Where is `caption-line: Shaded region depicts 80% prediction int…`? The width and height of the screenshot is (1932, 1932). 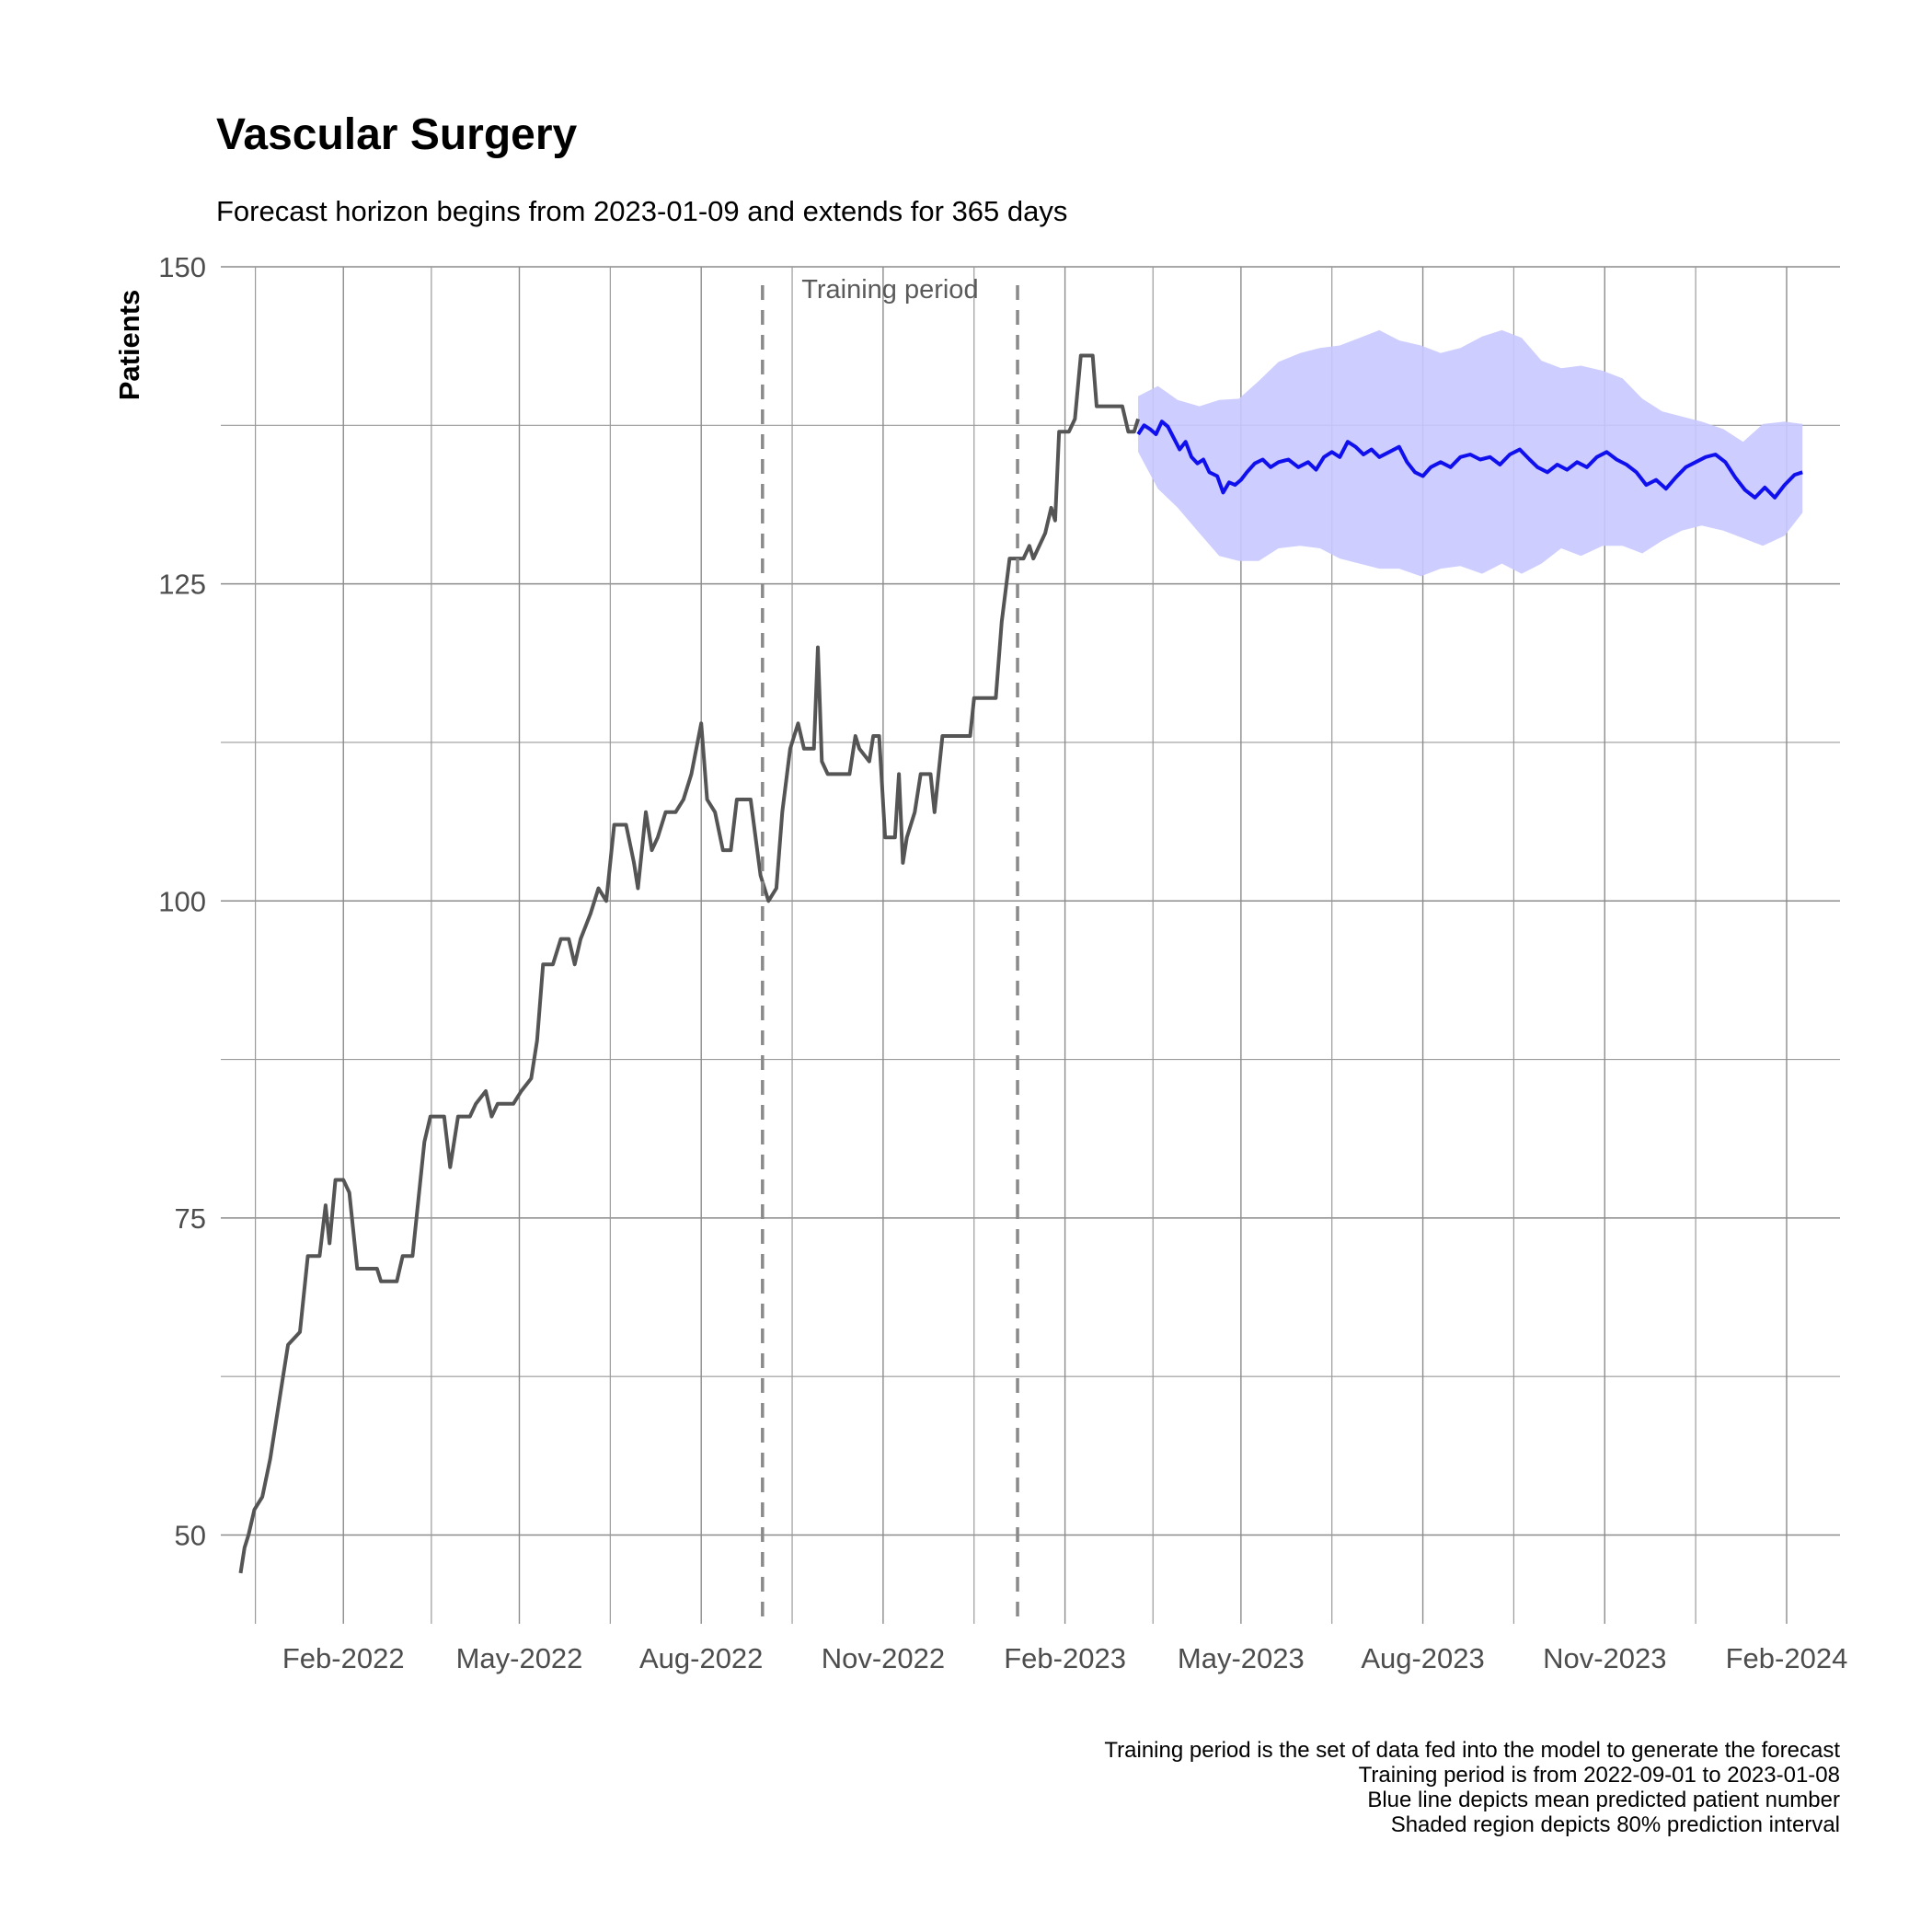
caption-line: Shaded region depicts 80% prediction int… is located at coordinates (1615, 1824).